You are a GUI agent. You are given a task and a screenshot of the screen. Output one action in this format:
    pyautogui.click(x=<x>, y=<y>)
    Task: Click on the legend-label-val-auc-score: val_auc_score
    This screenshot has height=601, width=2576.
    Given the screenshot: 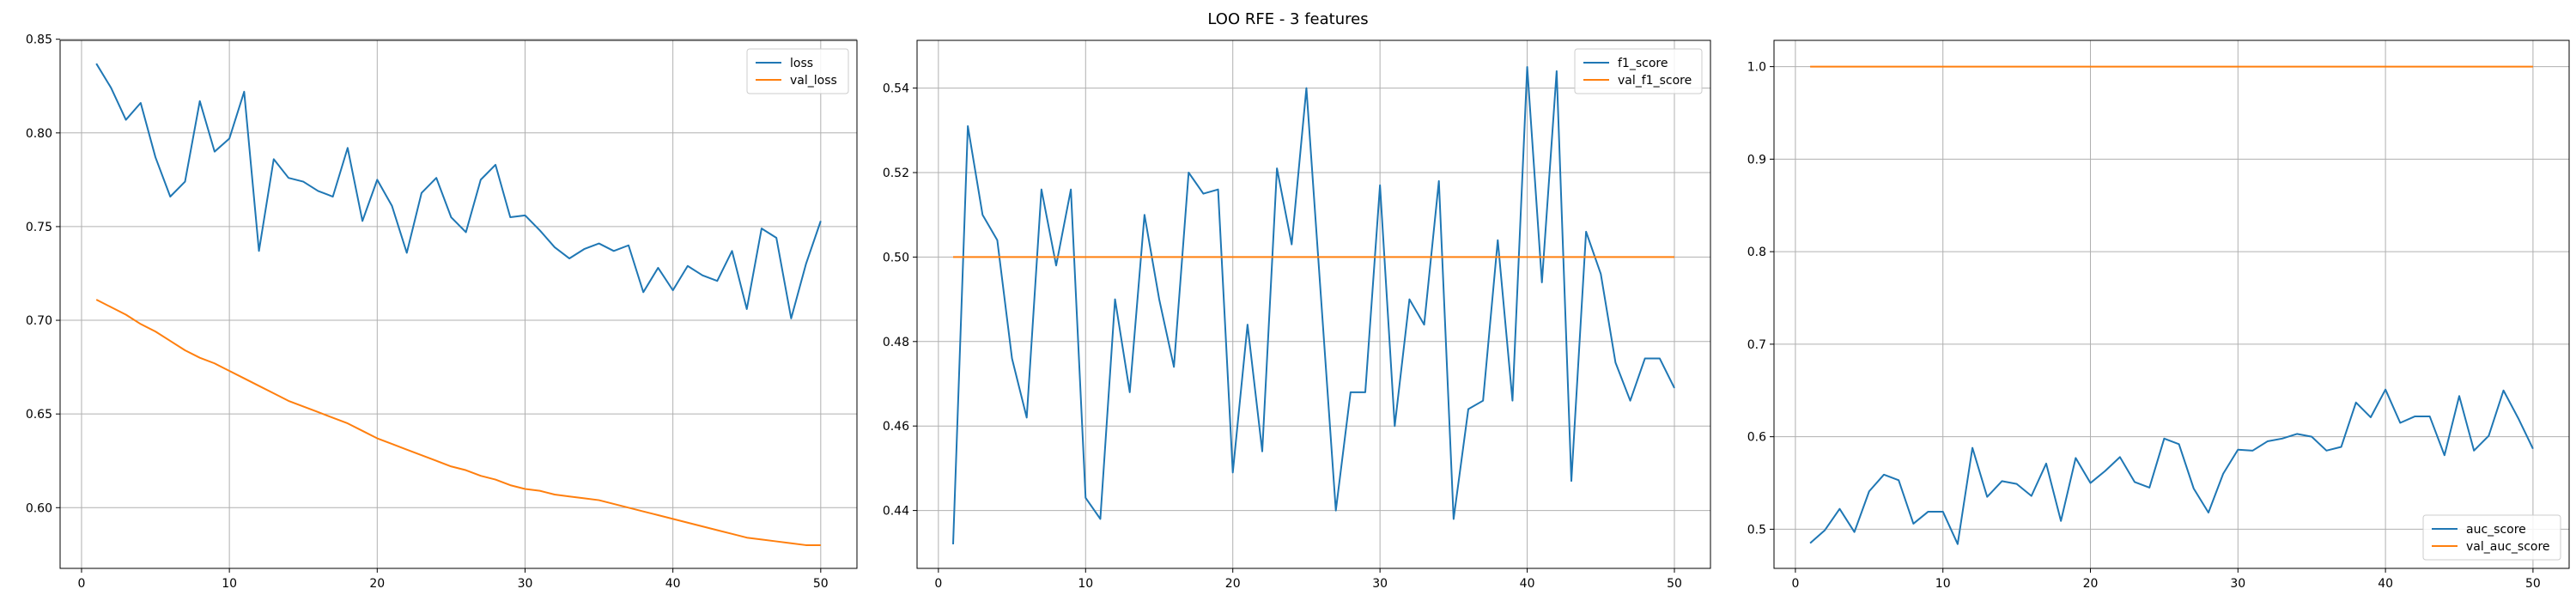 What is the action you would take?
    pyautogui.click(x=2508, y=547)
    